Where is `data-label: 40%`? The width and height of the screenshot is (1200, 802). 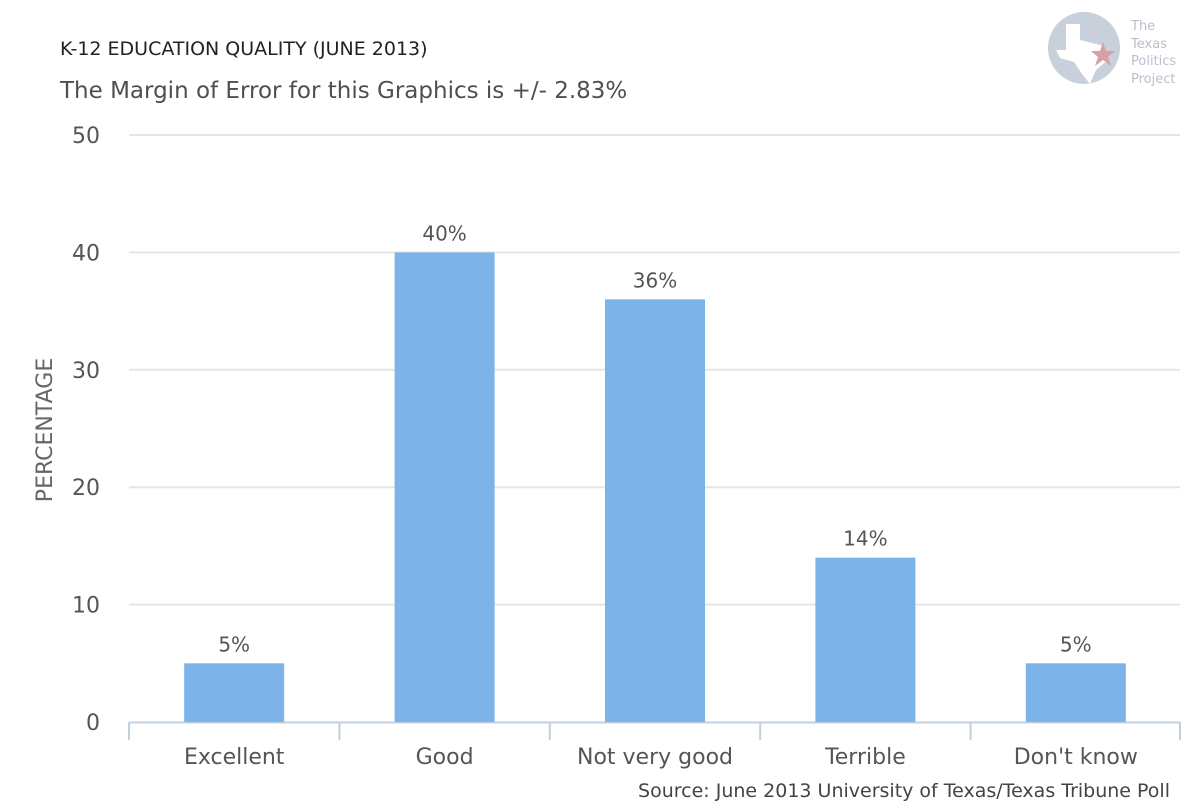
data-label: 40% is located at coordinates (444, 233).